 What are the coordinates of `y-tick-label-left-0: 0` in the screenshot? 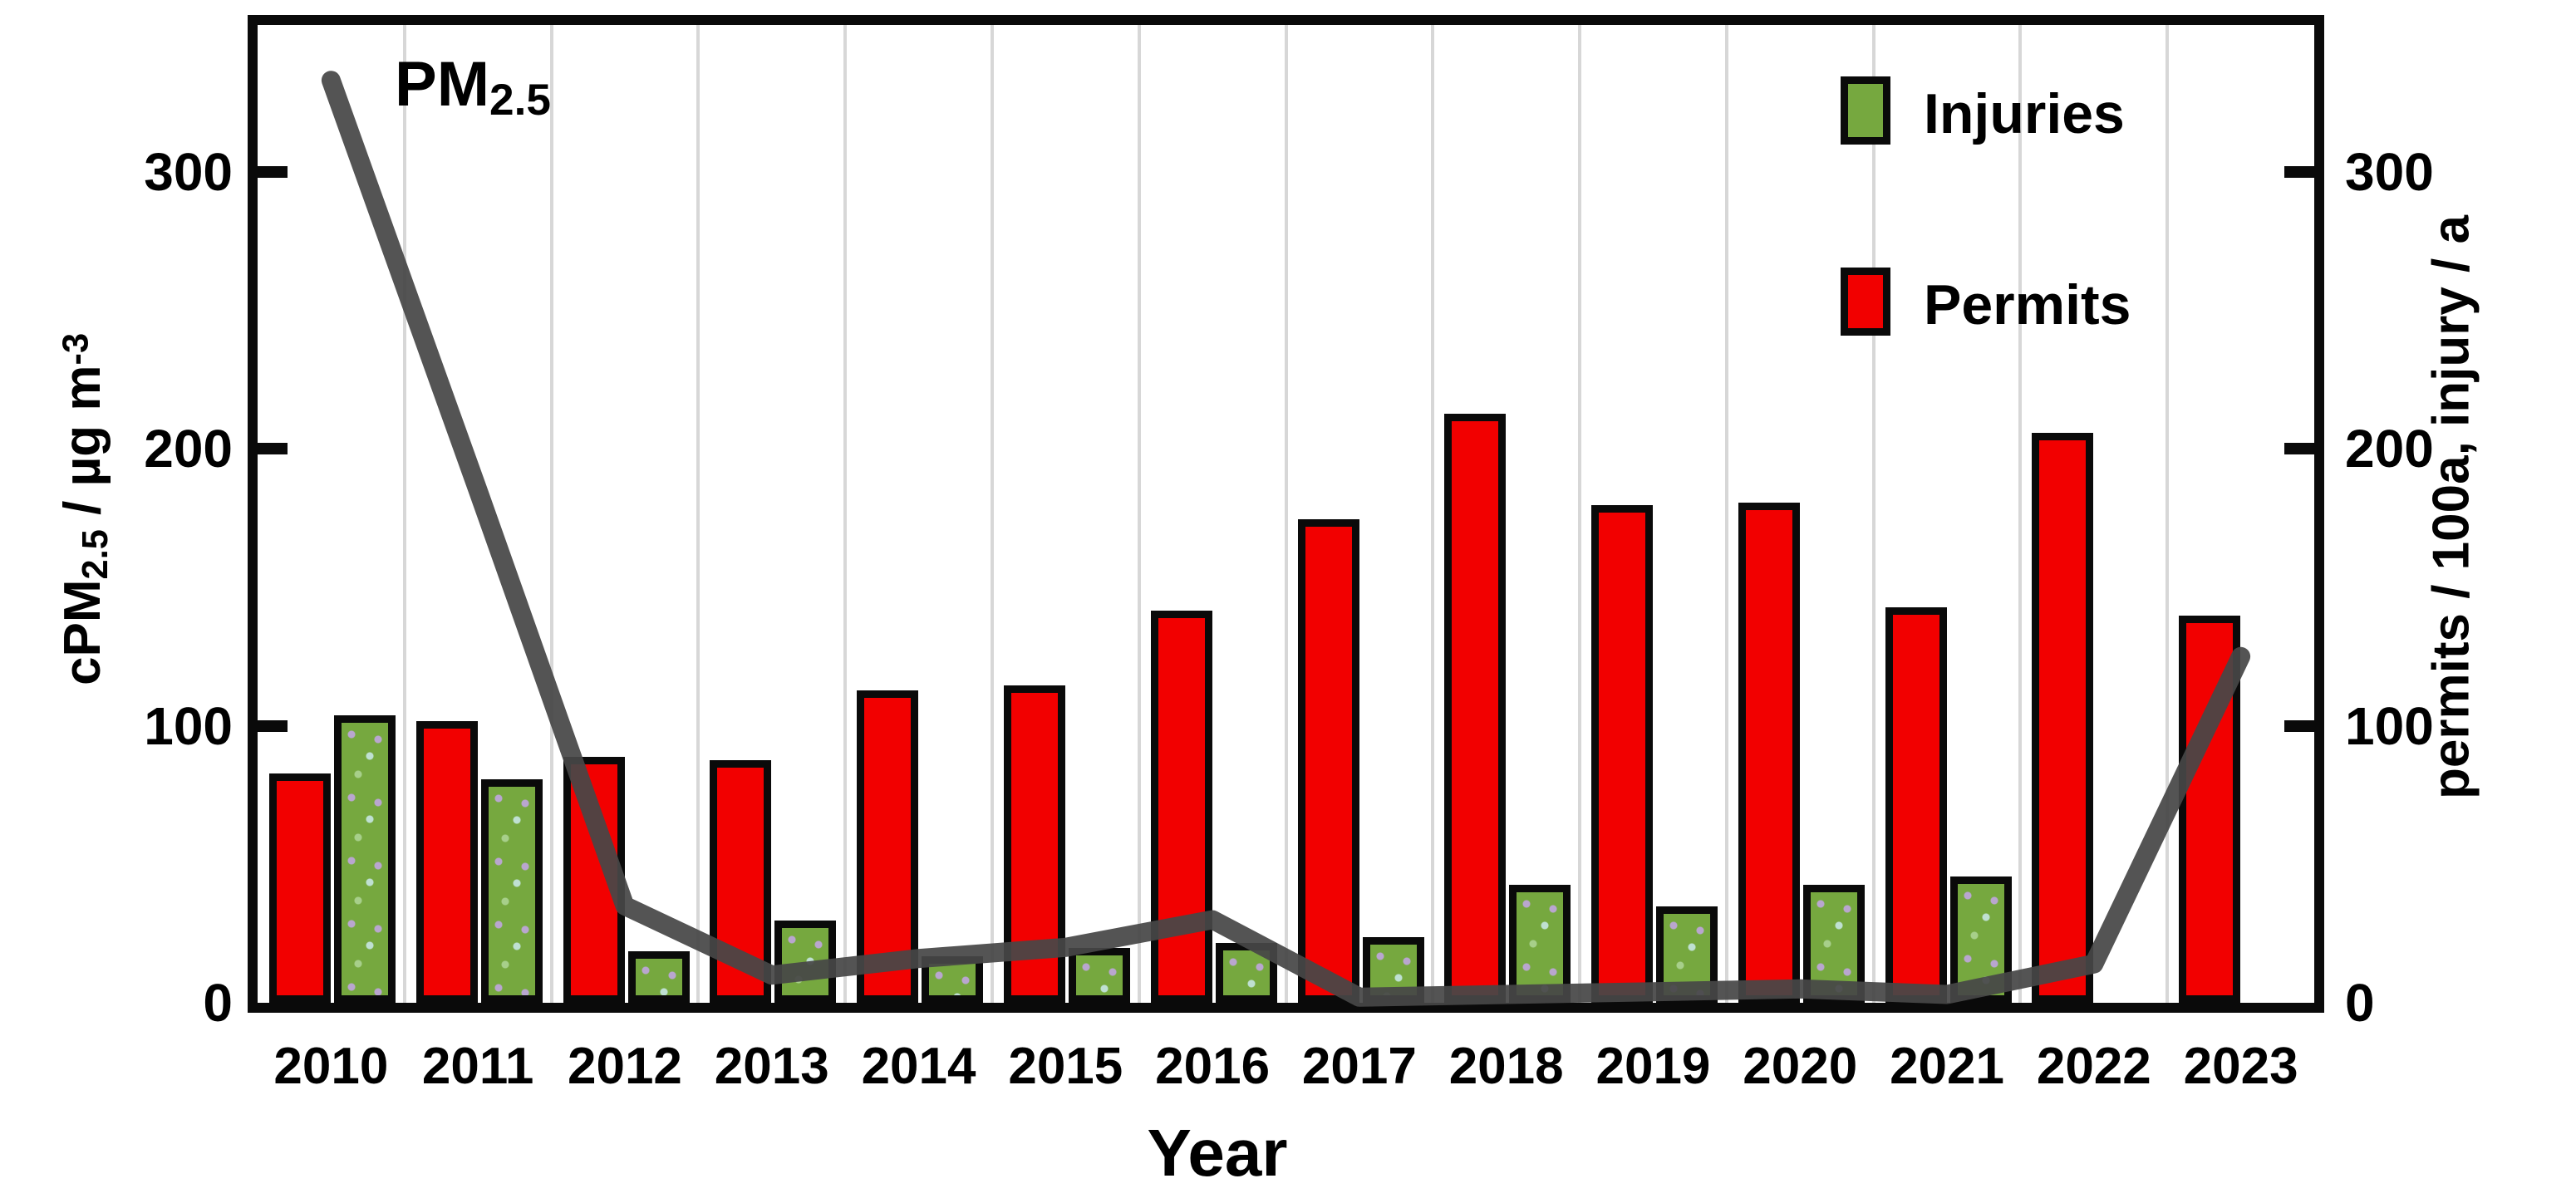 It's located at (218, 1003).